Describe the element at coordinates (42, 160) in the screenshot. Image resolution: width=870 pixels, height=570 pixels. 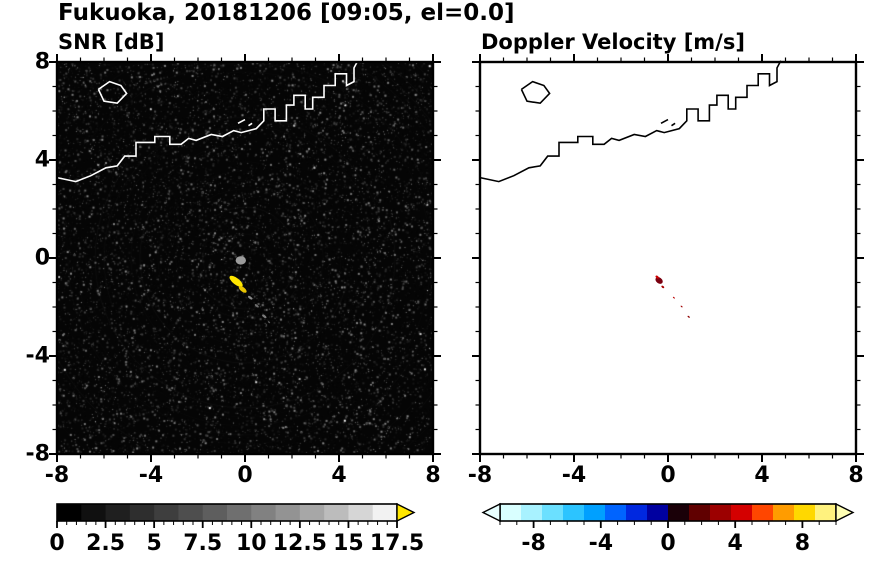
I see `y-tick-label: 4` at that location.